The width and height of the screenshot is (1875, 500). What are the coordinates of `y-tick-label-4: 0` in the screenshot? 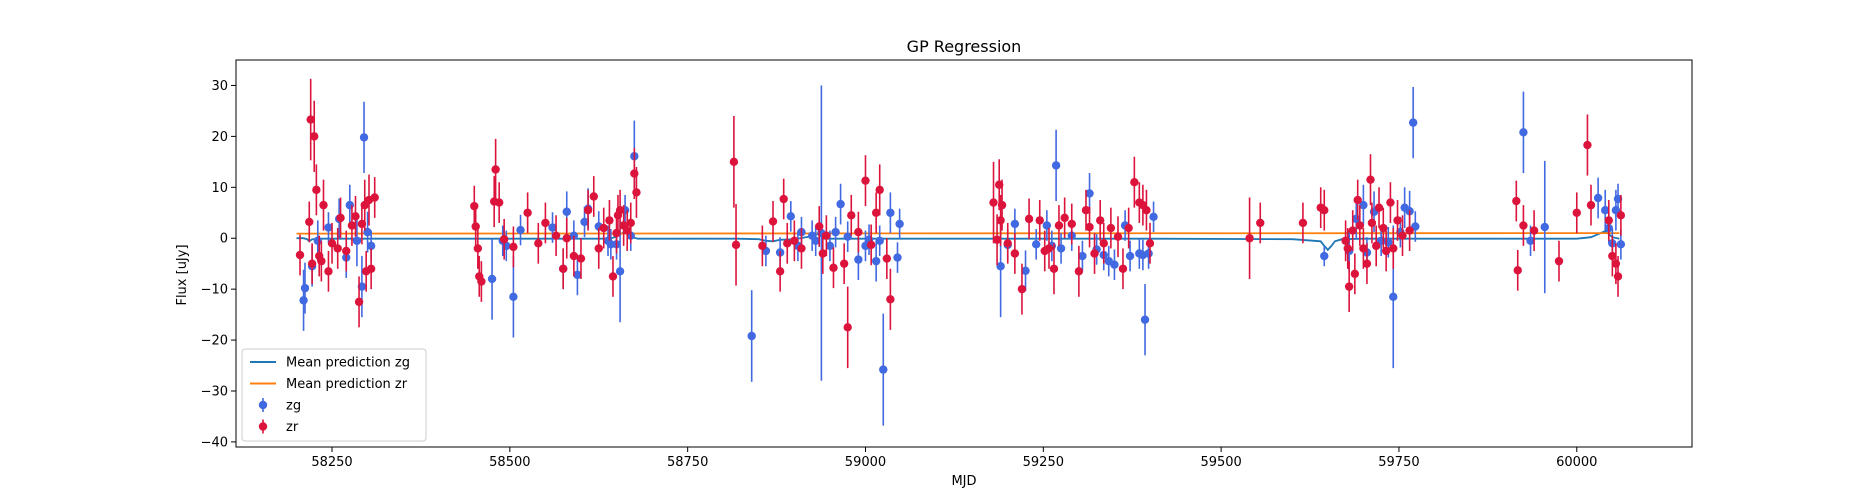 It's located at (224, 239).